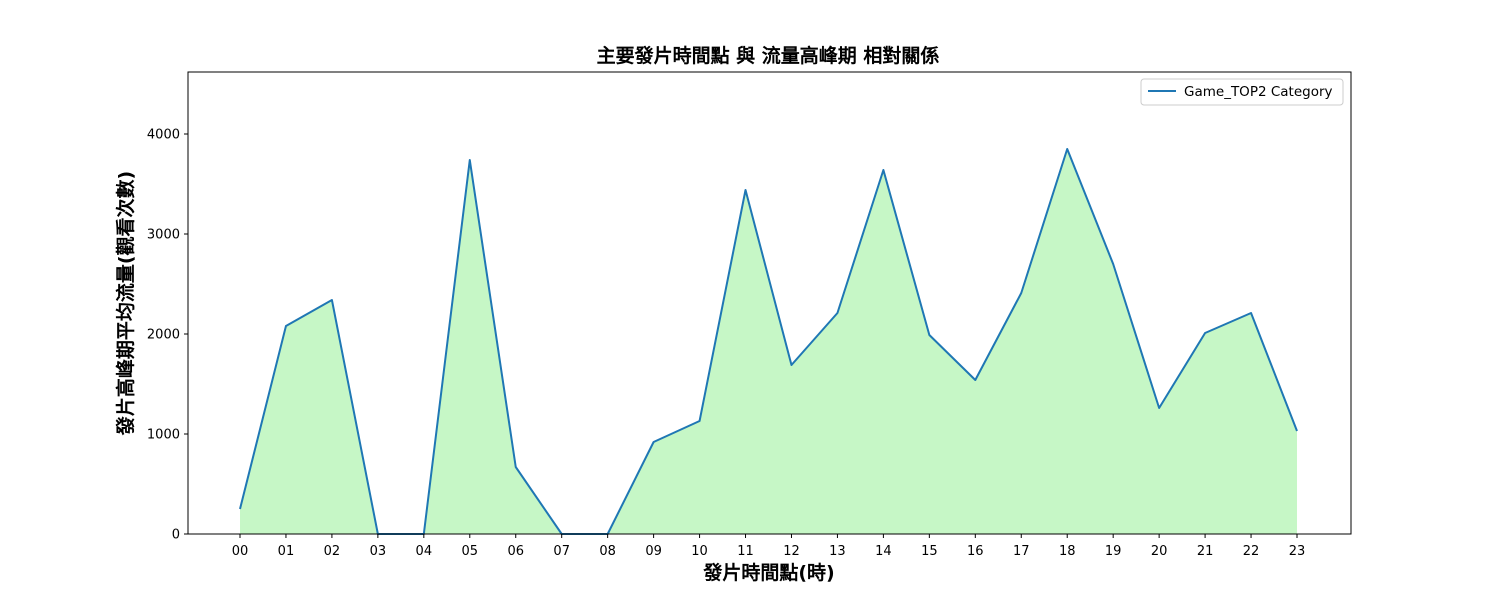 The image size is (1500, 600). I want to click on x-tick-label: 17, so click(1021, 551).